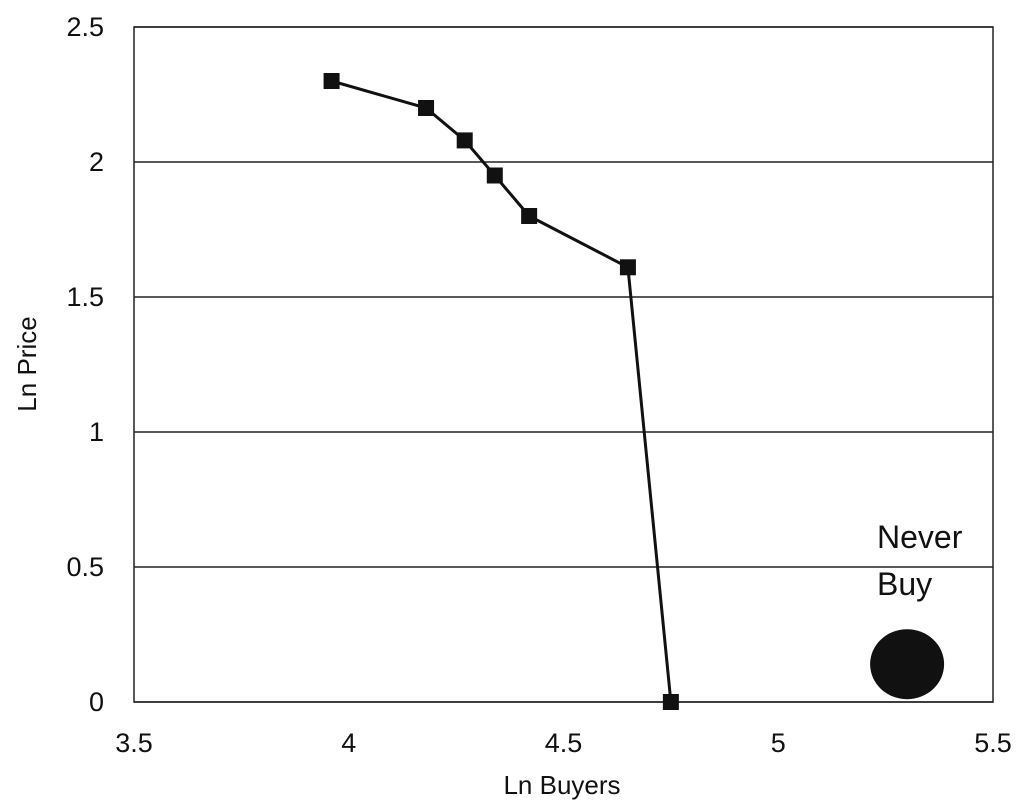 This screenshot has width=1020, height=806. What do you see at coordinates (348, 743) in the screenshot?
I see `x-tick-label: 4` at bounding box center [348, 743].